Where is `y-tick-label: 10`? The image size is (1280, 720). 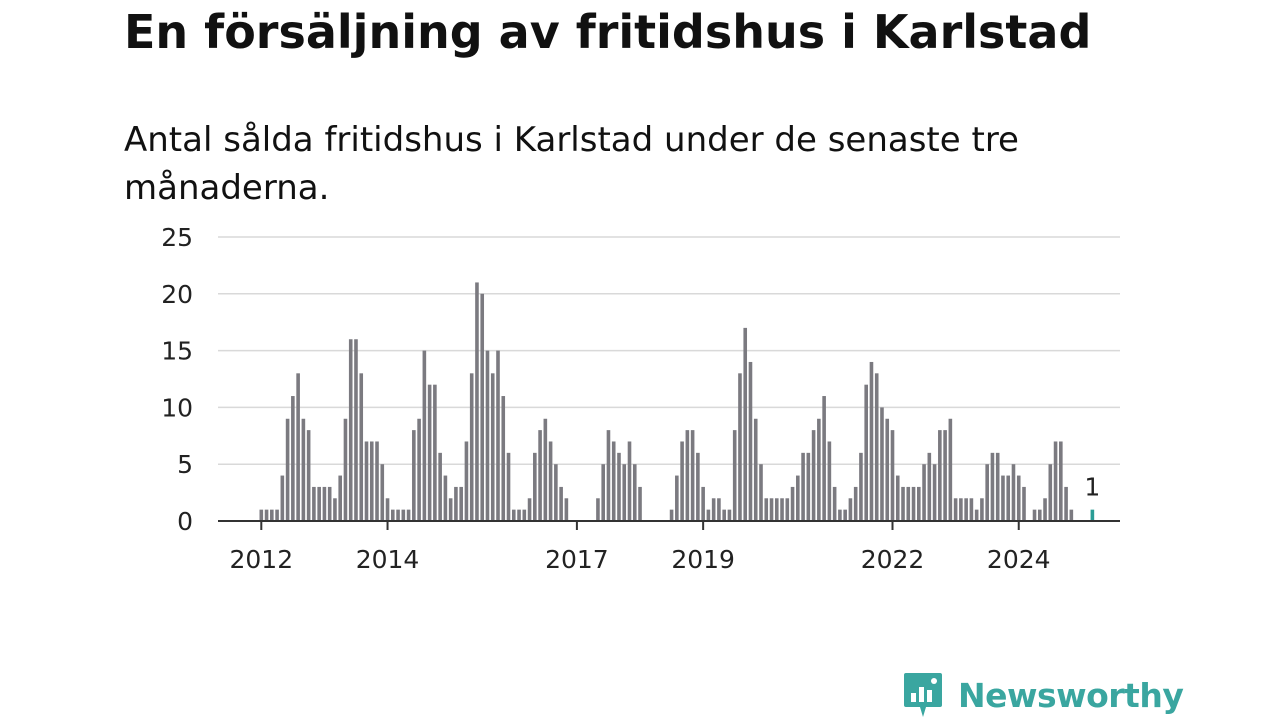
y-tick-label: 10 is located at coordinates (177, 407).